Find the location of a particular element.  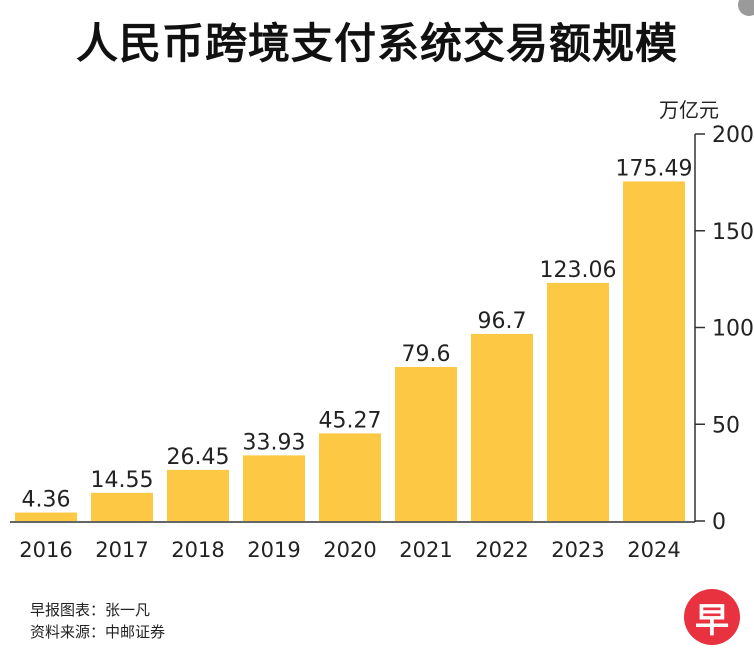

zaobao-logo: 早 is located at coordinates (712, 617).